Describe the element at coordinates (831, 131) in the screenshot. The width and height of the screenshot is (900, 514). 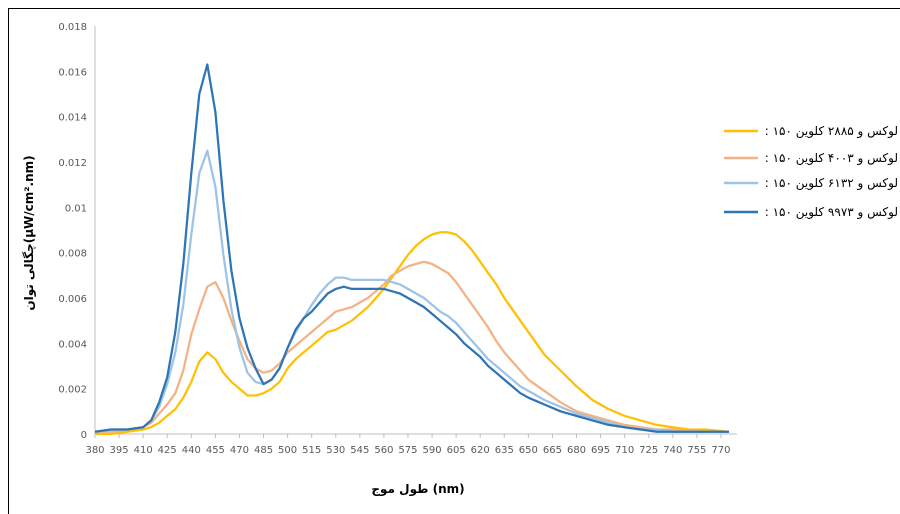
I see `legend-label-1: : ۱۵۰ لوکس و ۲۸۸۵ کلوین` at that location.